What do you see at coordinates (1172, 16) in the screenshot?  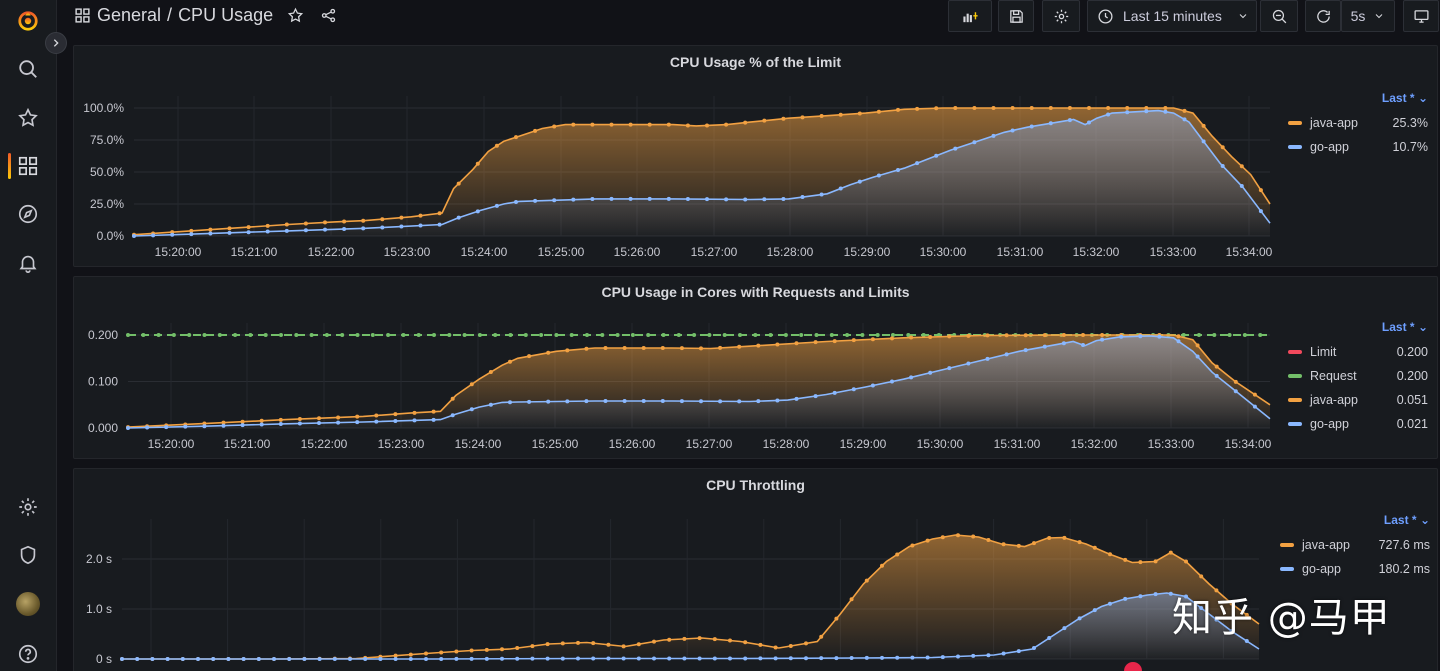 I see `time-picker-button: Last 15 minutes` at bounding box center [1172, 16].